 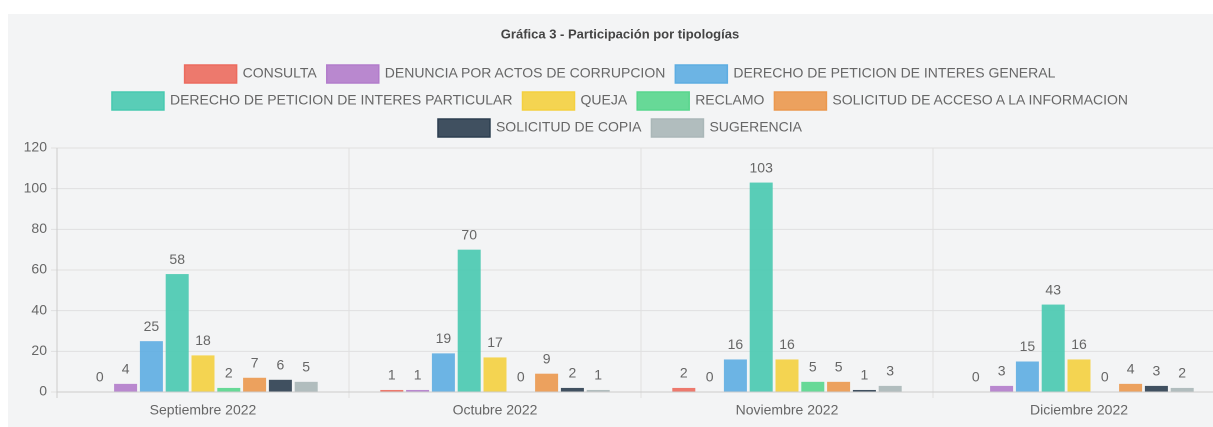 What do you see at coordinates (36, 187) in the screenshot?
I see `y-tick-label: 100` at bounding box center [36, 187].